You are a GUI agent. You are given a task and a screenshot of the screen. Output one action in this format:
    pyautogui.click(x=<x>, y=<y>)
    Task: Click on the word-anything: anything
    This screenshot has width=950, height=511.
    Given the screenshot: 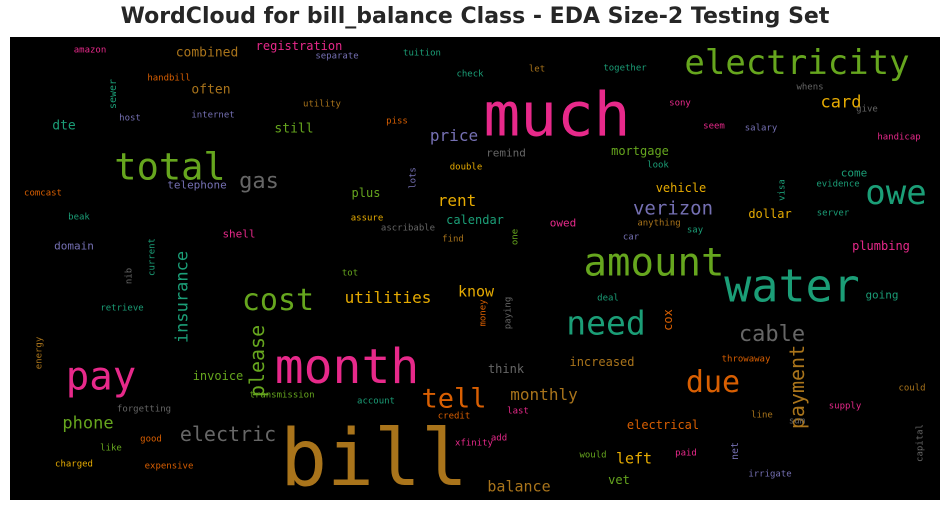 What is the action you would take?
    pyautogui.click(x=659, y=223)
    